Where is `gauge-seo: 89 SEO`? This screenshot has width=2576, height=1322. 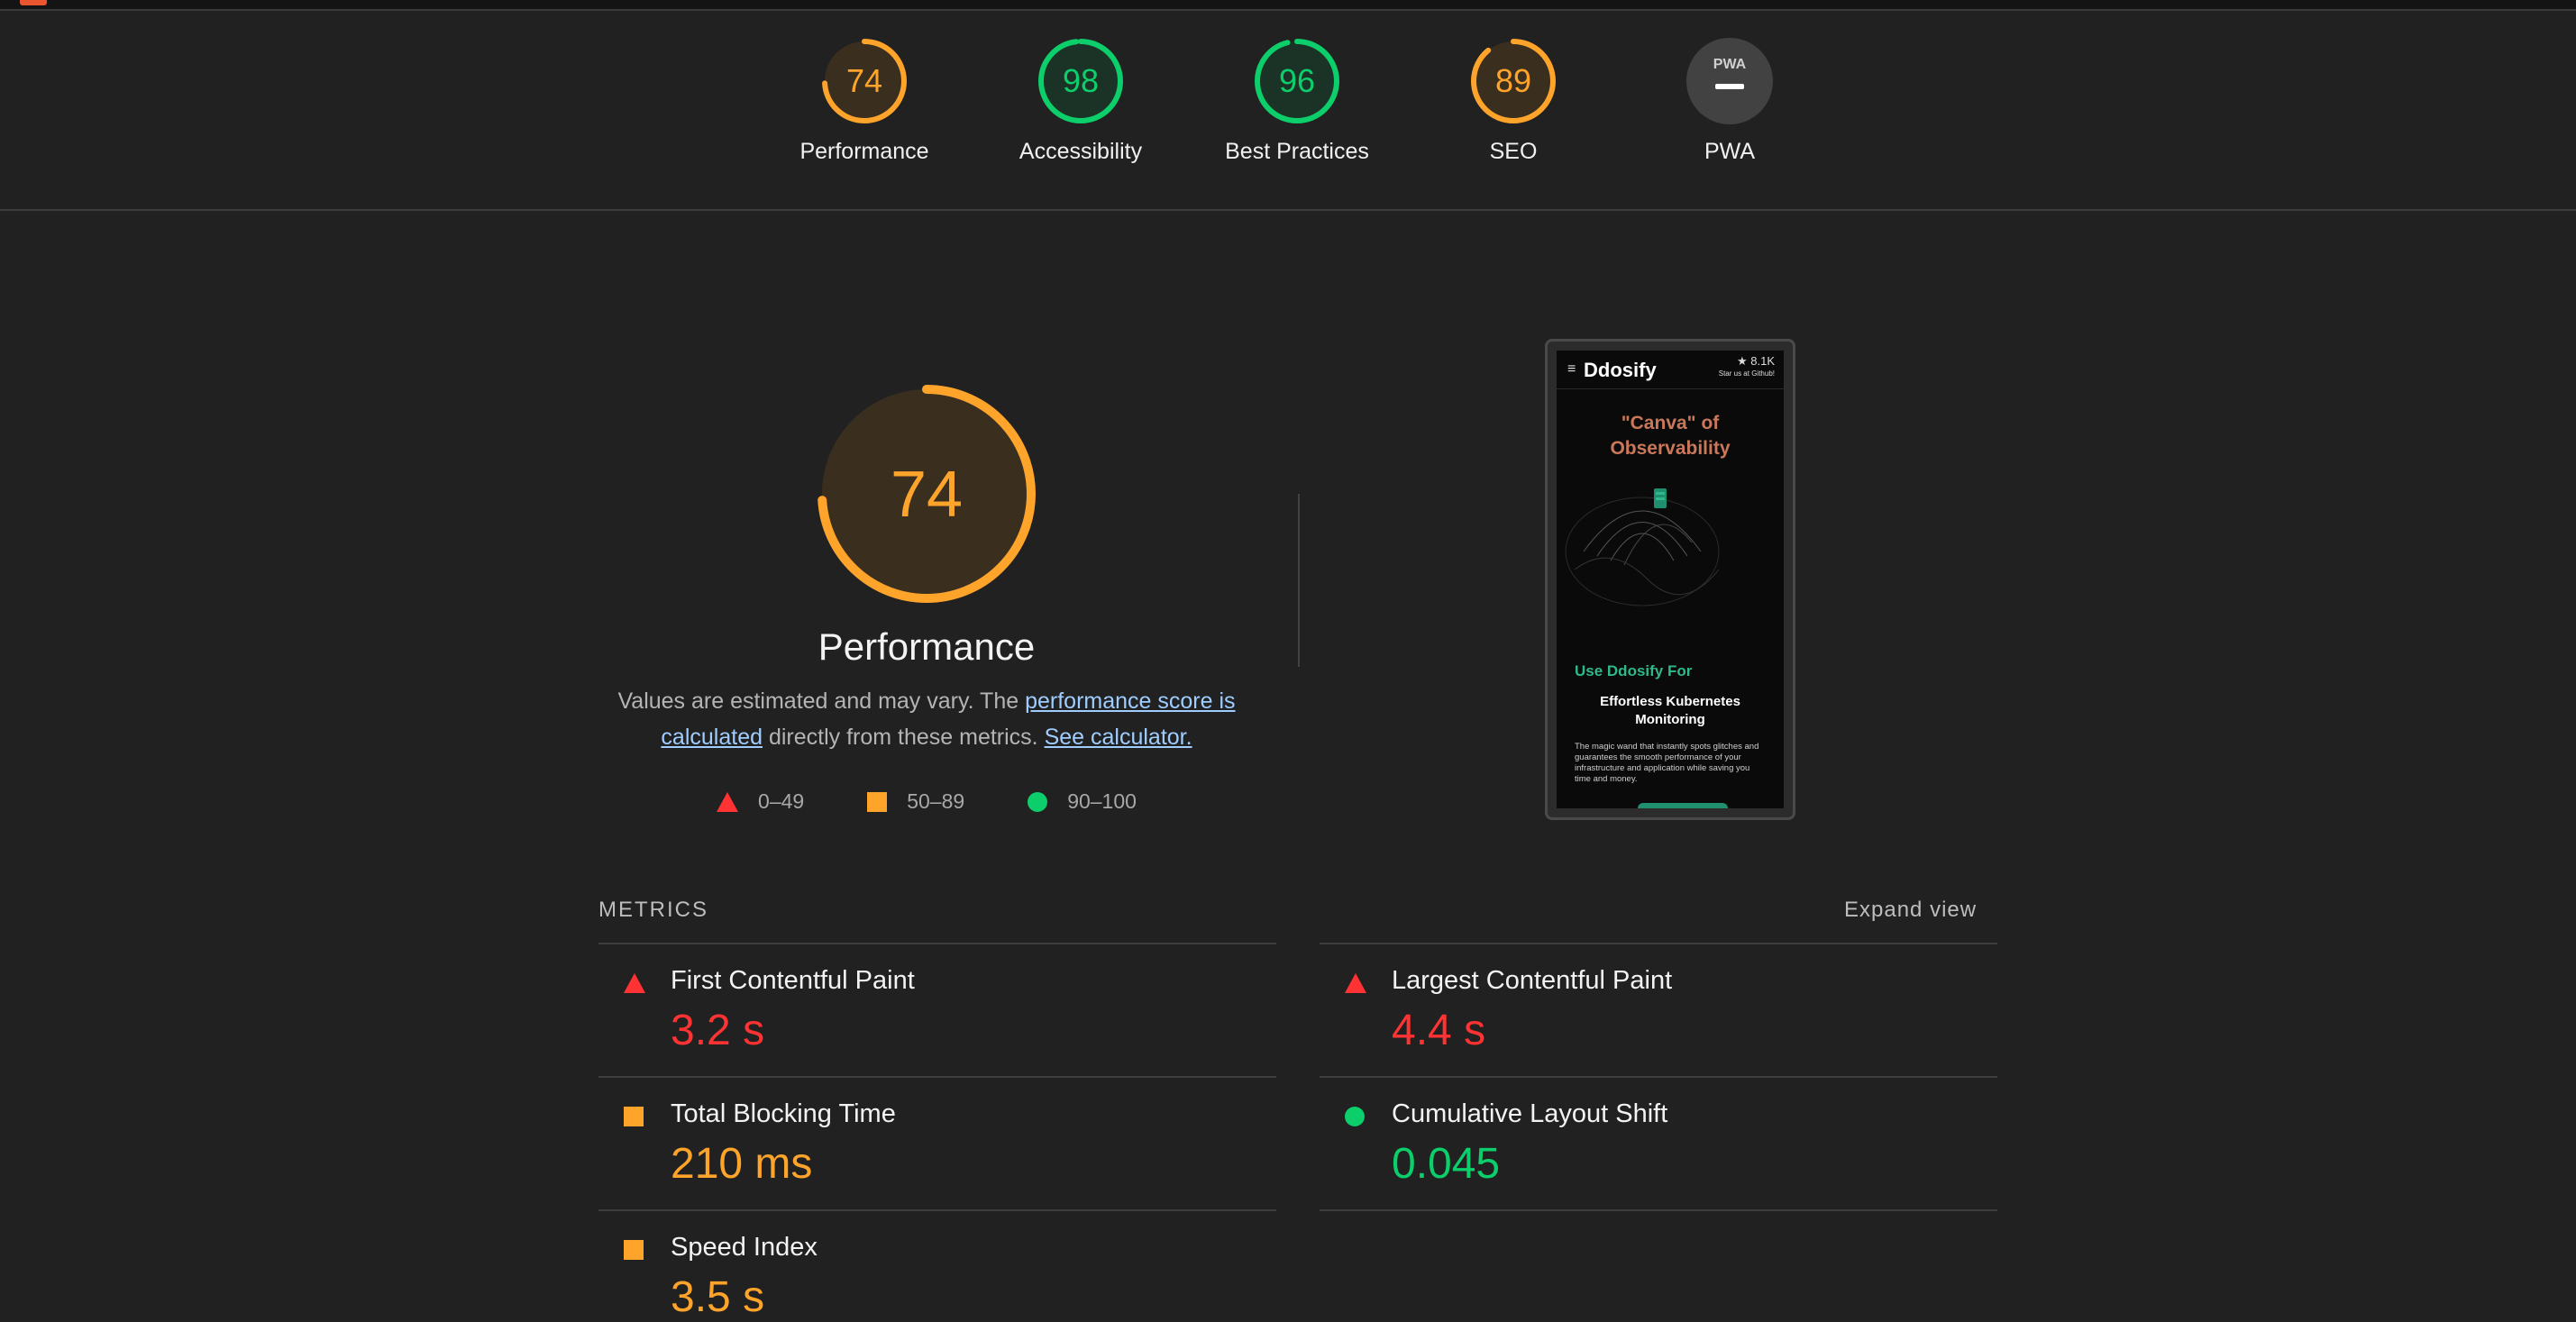
gauge-seo: 89 SEO is located at coordinates (1513, 100).